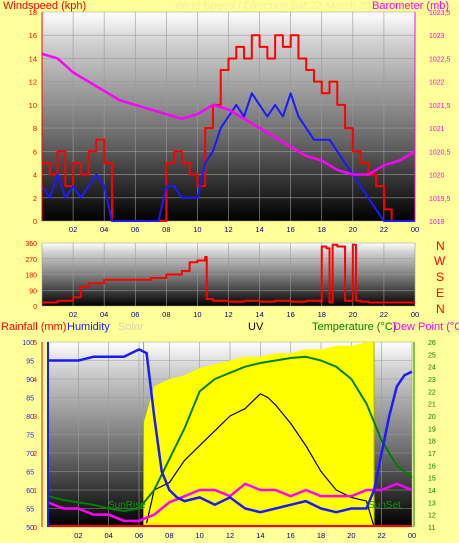 Image resolution: width=459 pixels, height=543 pixels. I want to click on rain-y-tick-label: 1, so click(35, 491).